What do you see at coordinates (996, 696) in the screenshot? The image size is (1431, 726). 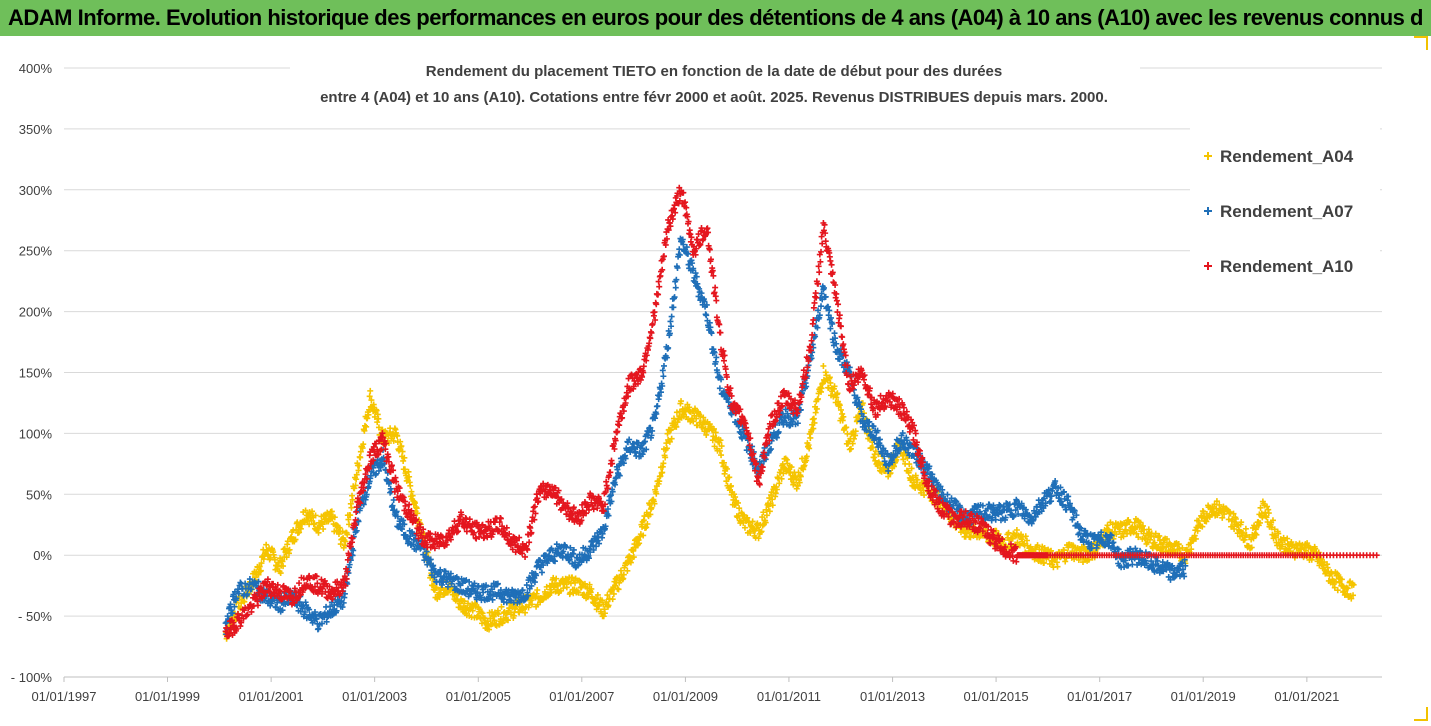 I see `x-tick-label: 01/01/2015` at bounding box center [996, 696].